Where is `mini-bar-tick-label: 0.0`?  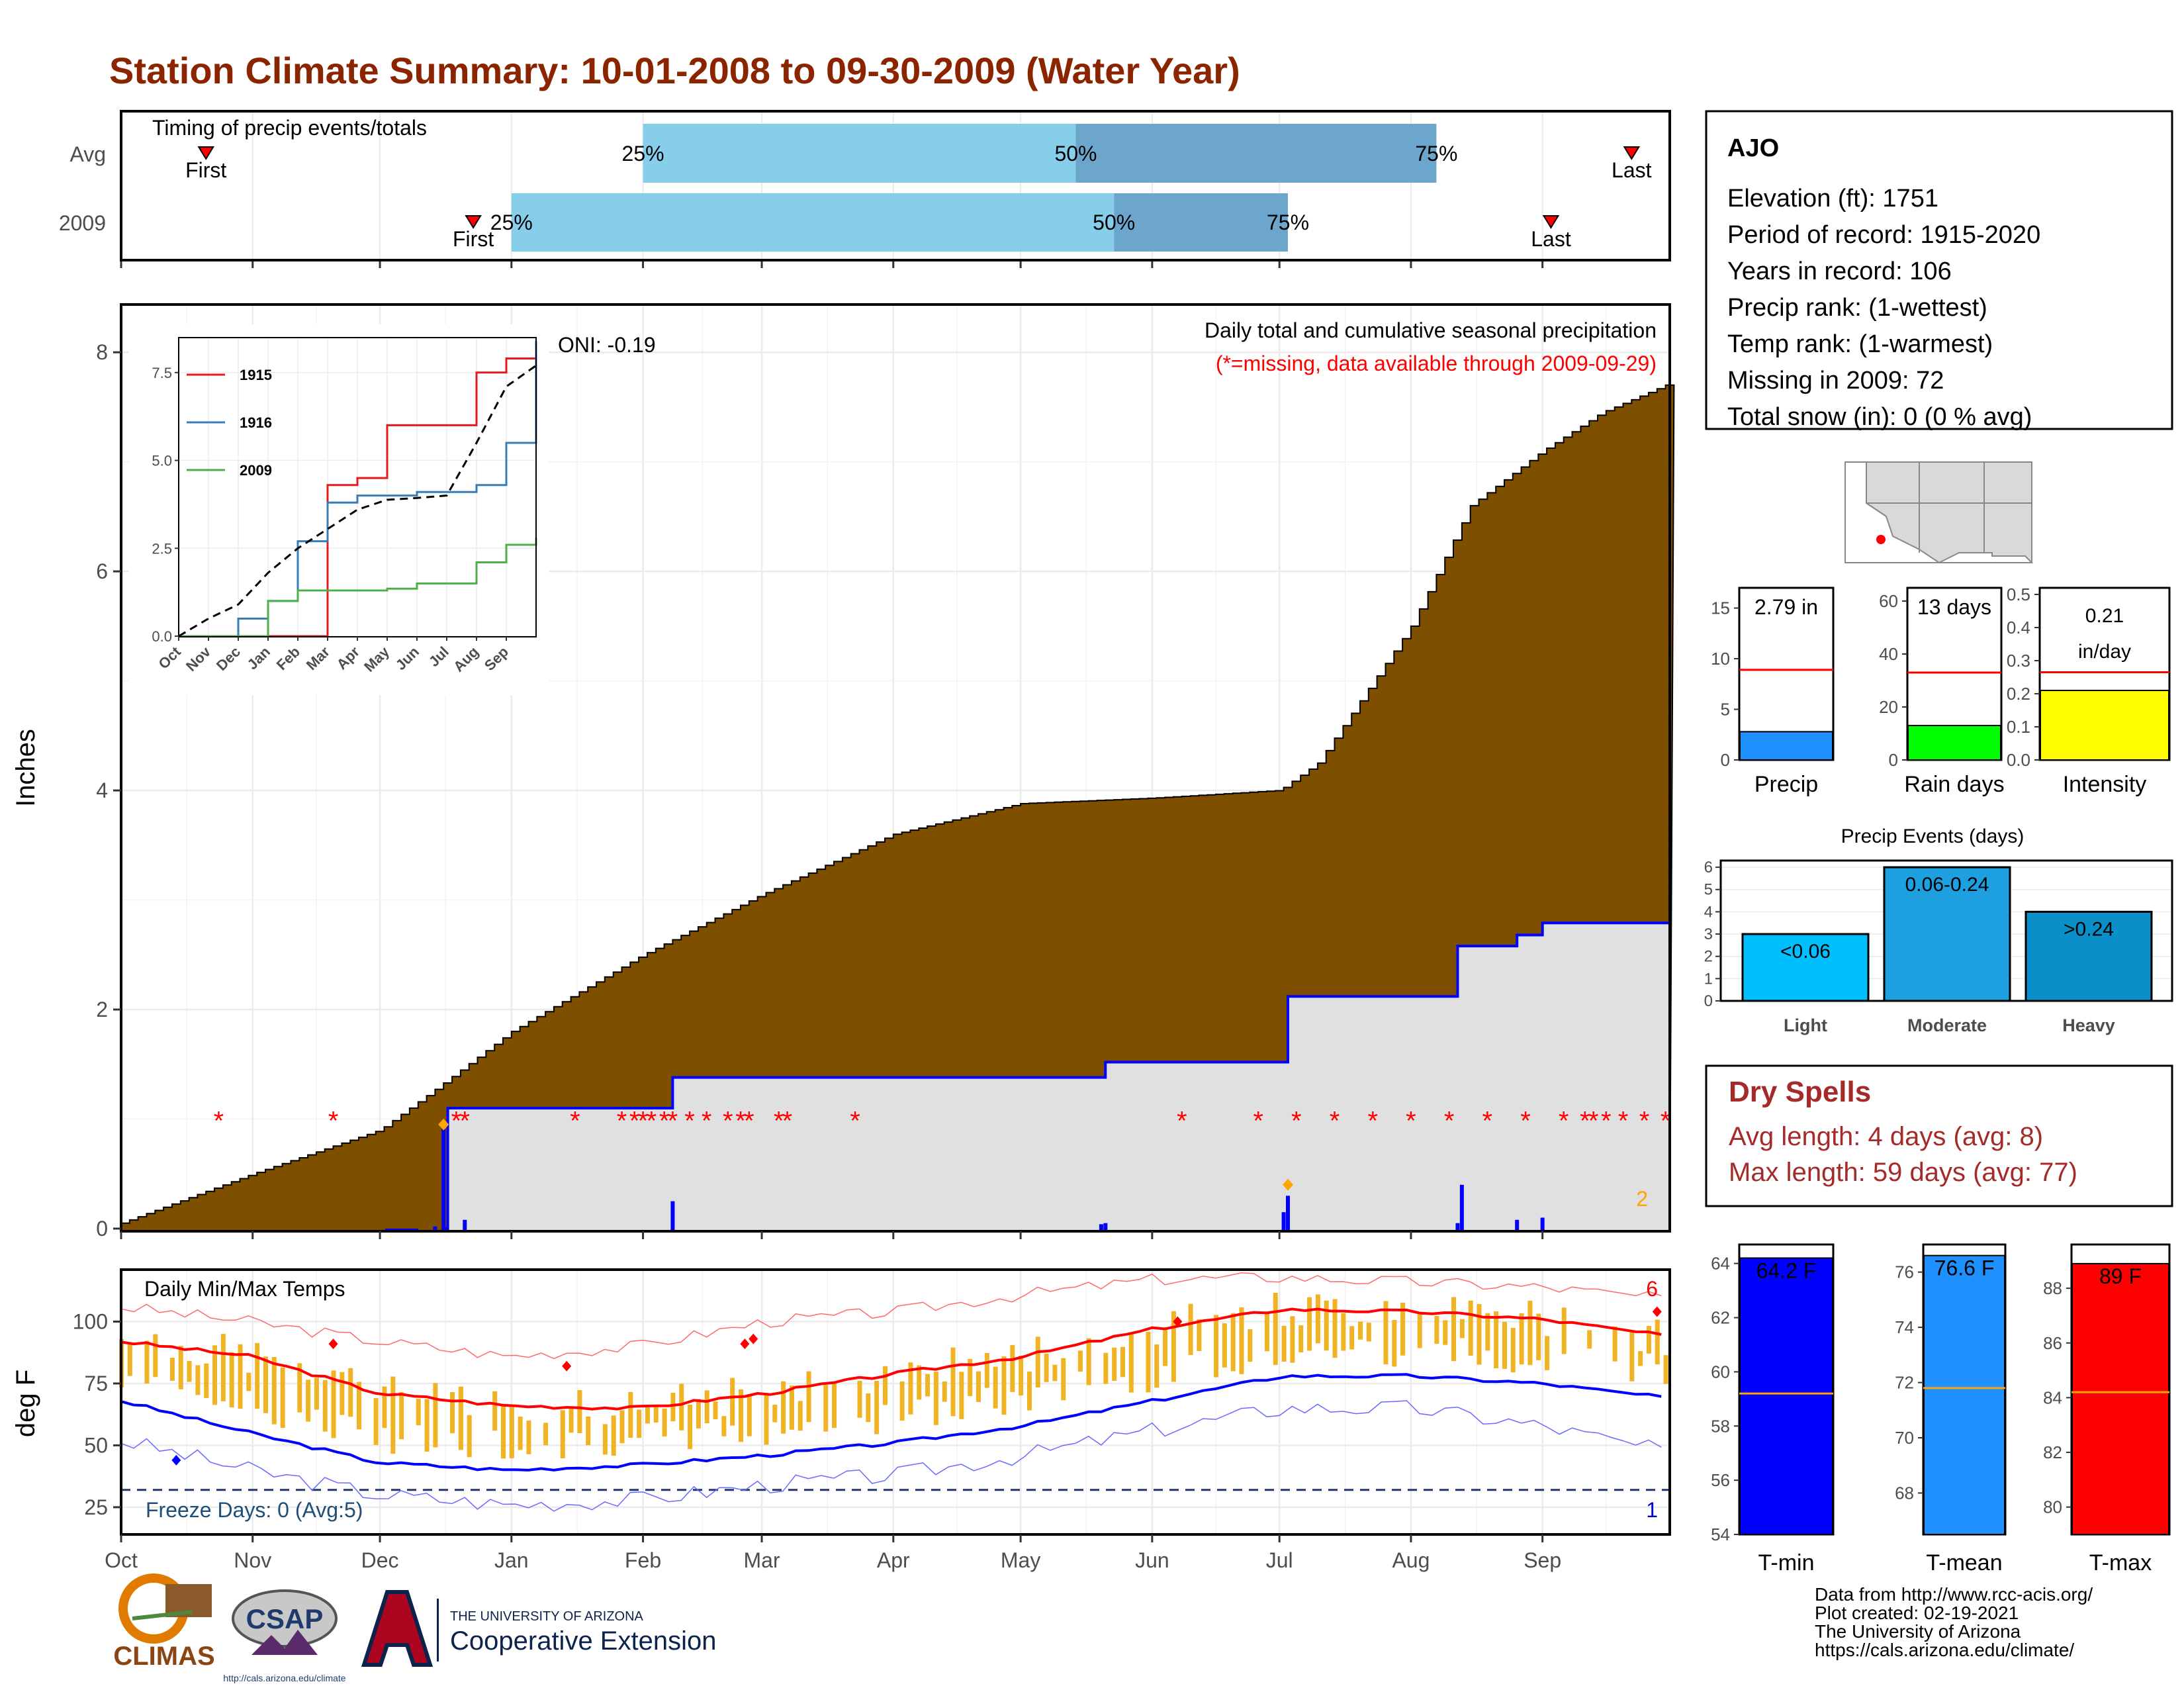
mini-bar-tick-label: 0.0 is located at coordinates (2019, 760).